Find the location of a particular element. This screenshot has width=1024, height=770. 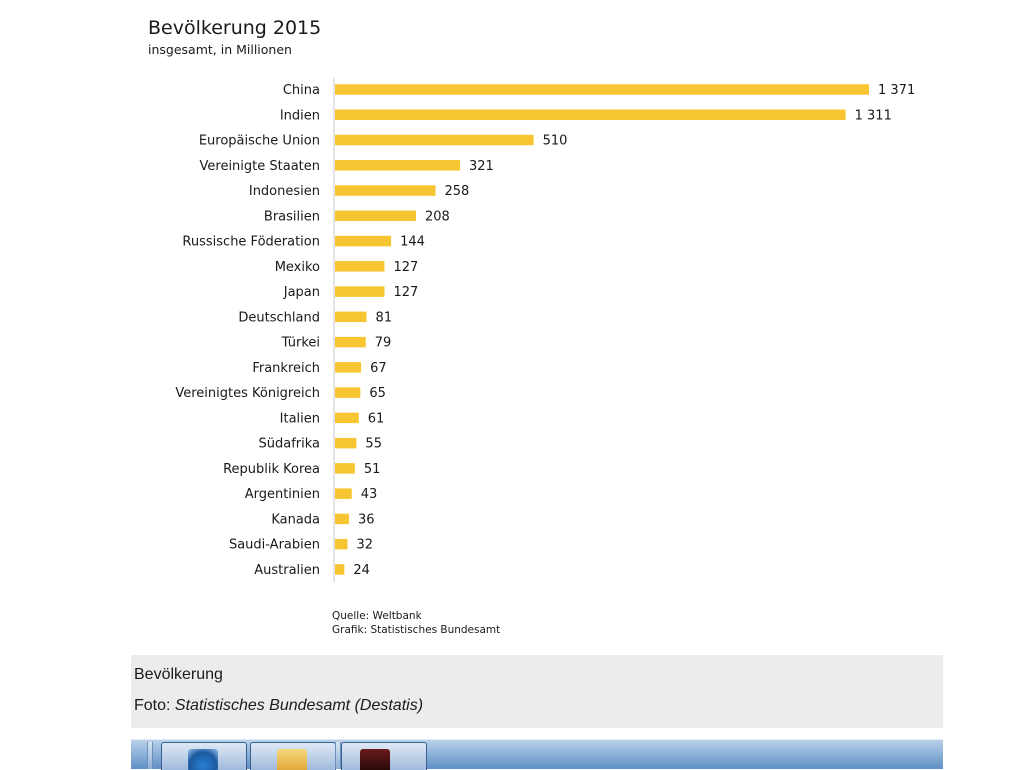

category-label: Argentinien is located at coordinates (282, 494).